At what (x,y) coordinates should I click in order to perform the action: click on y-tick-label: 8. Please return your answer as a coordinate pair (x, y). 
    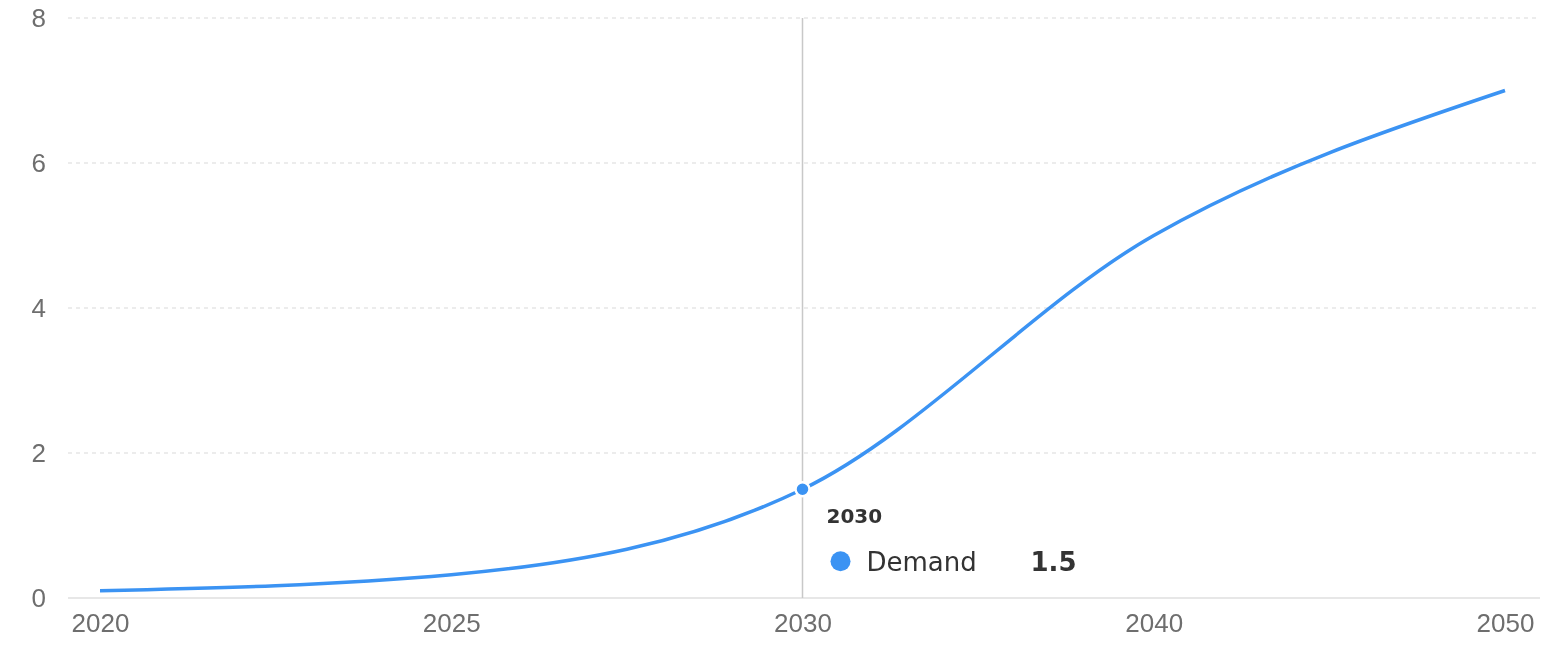
    Looking at the image, I should click on (38, 17).